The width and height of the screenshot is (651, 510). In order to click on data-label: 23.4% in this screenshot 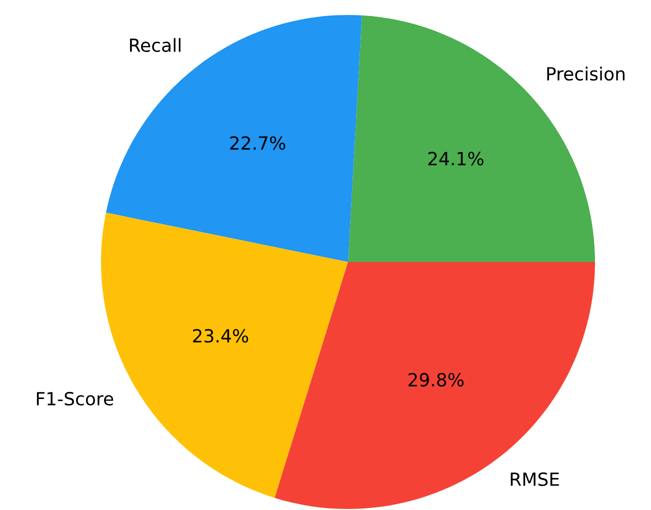, I will do `click(220, 336)`.